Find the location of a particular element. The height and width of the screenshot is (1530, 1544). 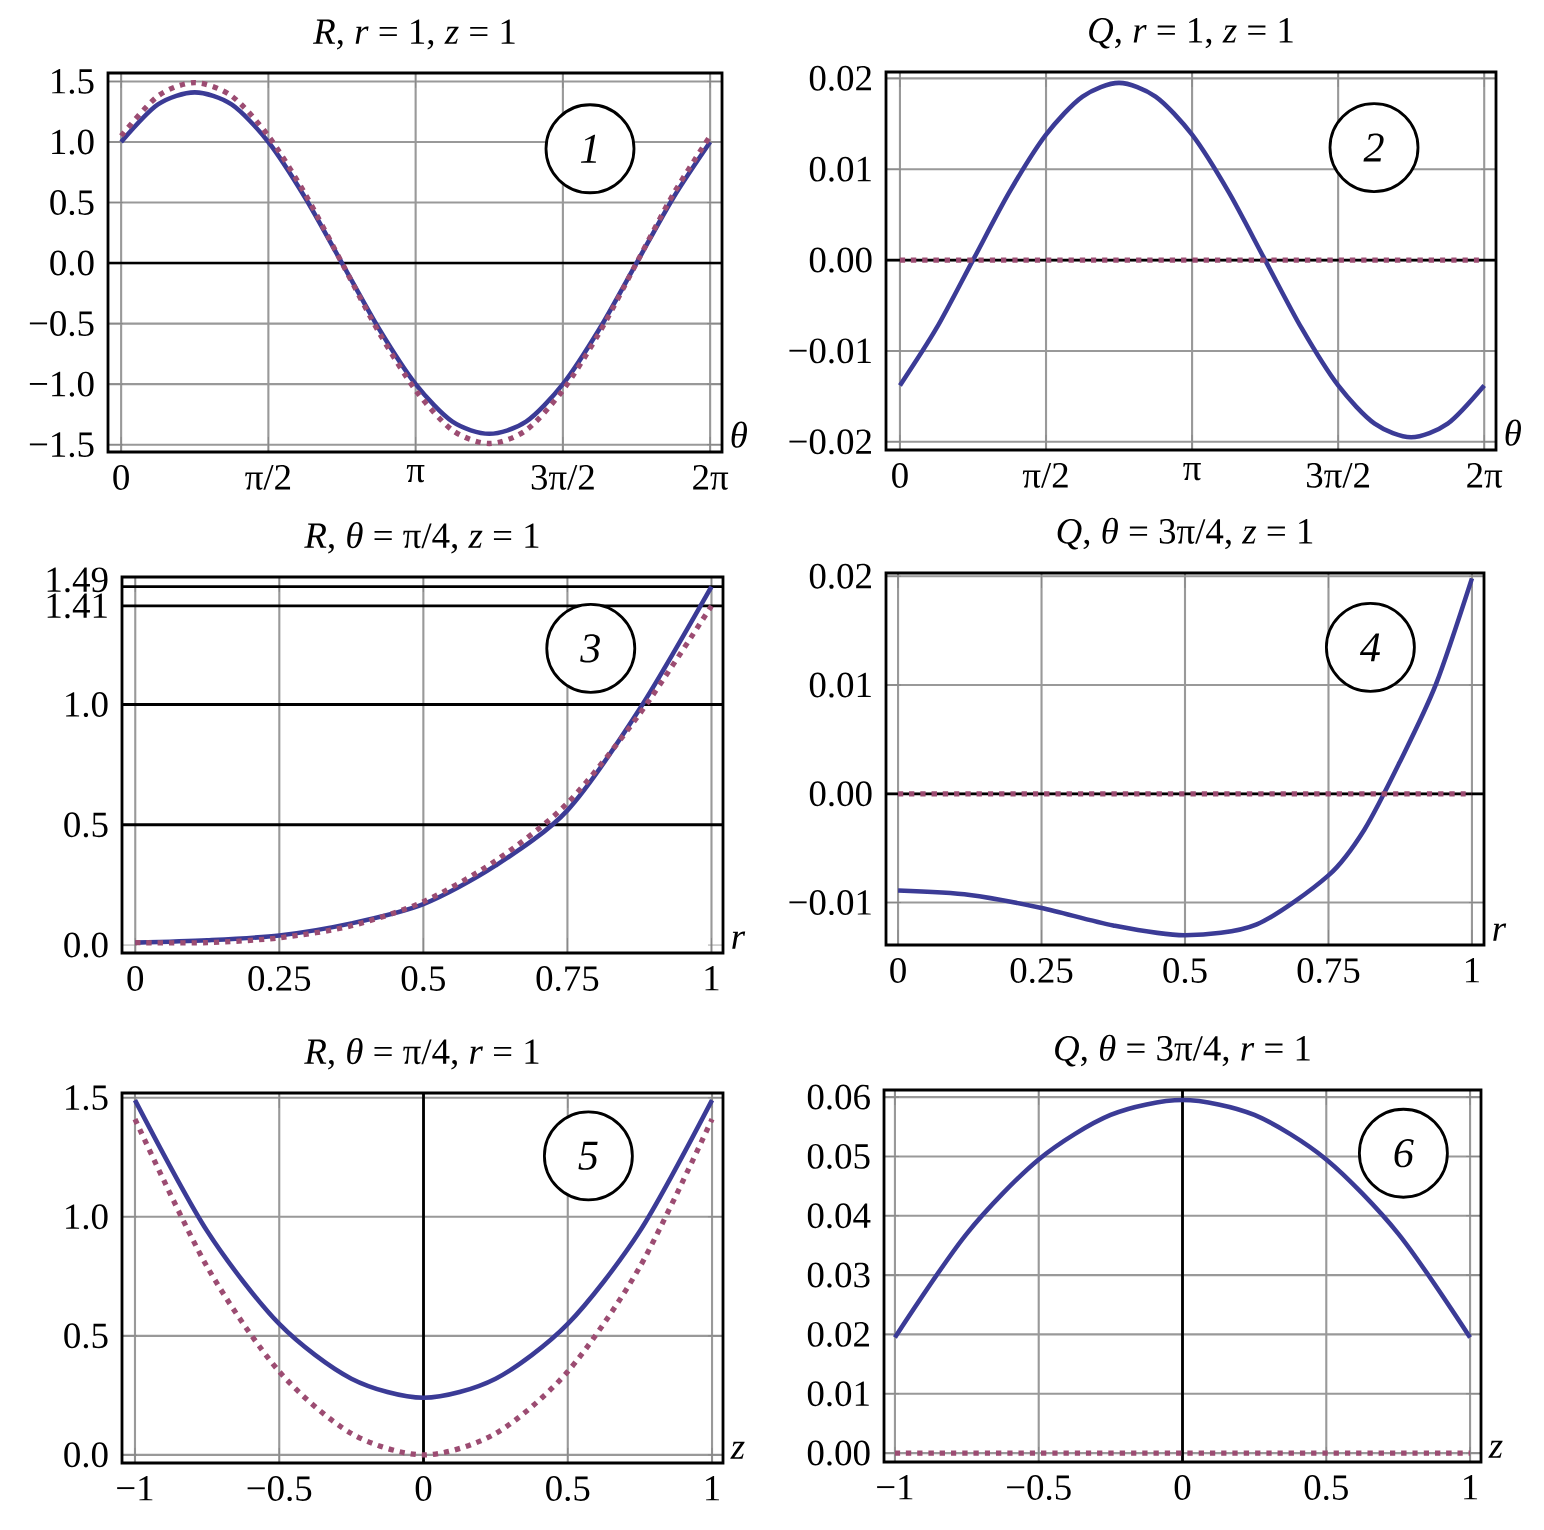

y-tick-label: 1.41 is located at coordinates (77, 606).